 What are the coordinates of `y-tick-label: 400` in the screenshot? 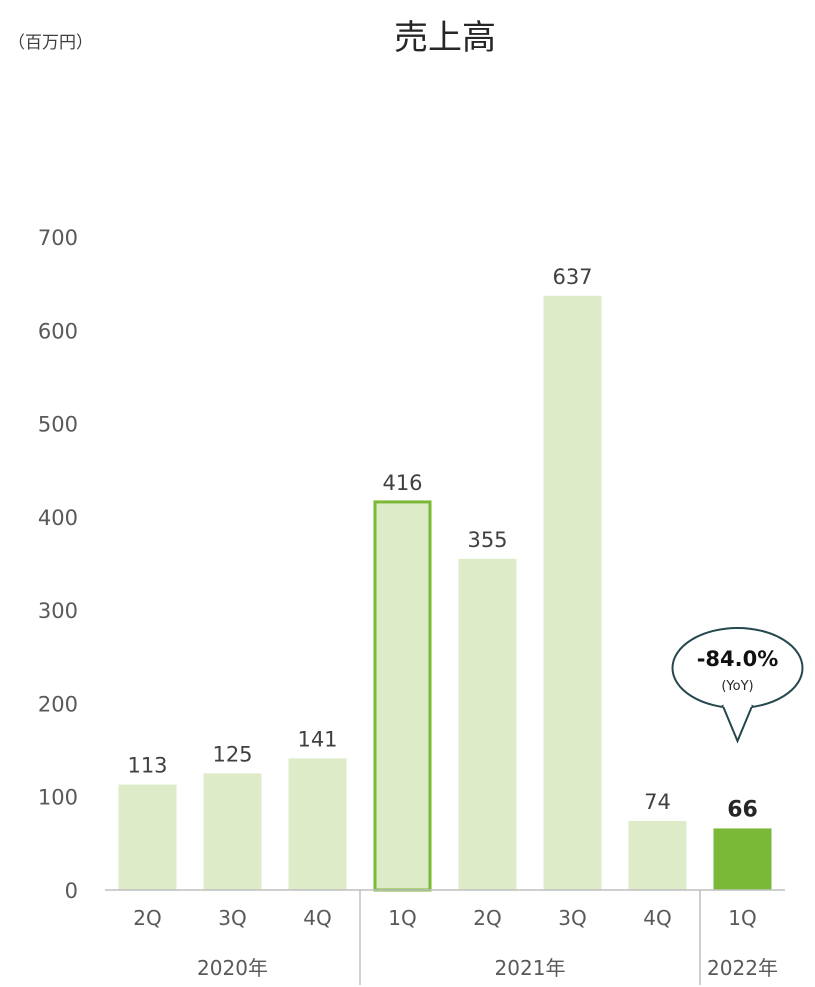 It's located at (58, 518).